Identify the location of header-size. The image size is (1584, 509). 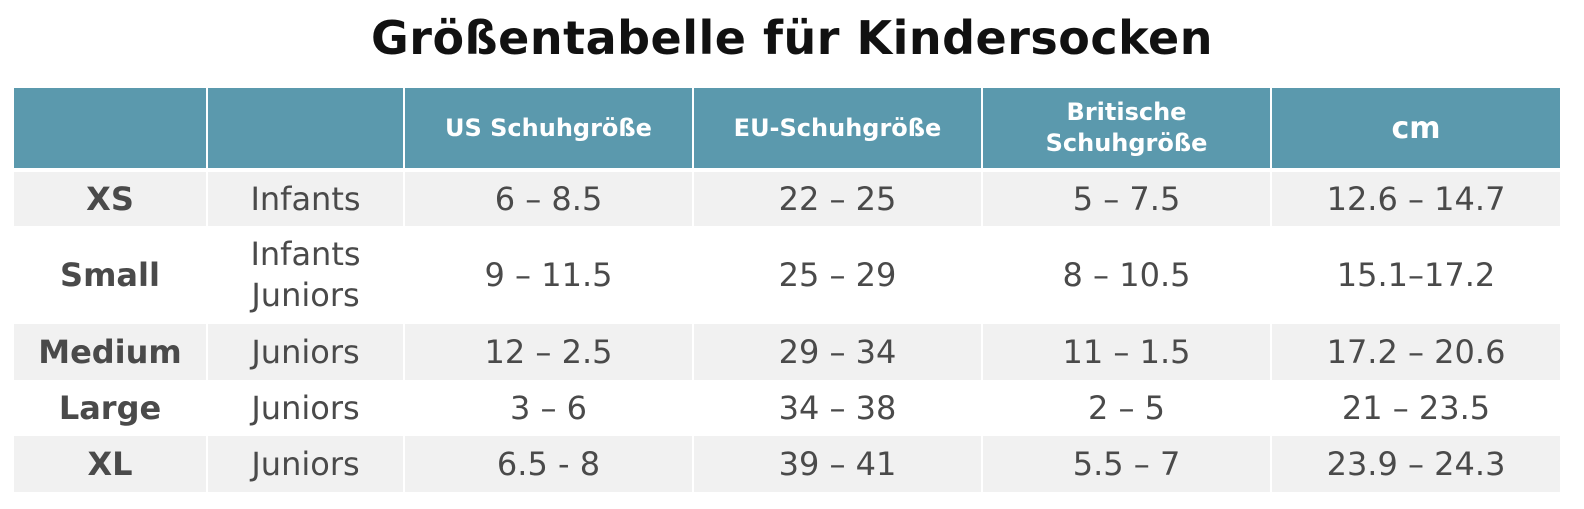
(111, 130).